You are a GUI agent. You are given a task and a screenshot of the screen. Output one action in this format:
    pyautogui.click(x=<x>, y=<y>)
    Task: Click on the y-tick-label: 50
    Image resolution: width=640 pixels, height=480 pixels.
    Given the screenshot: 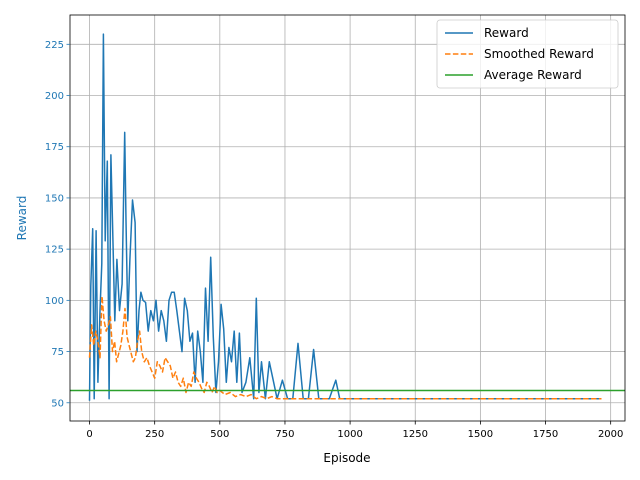 What is the action you would take?
    pyautogui.click(x=57, y=403)
    